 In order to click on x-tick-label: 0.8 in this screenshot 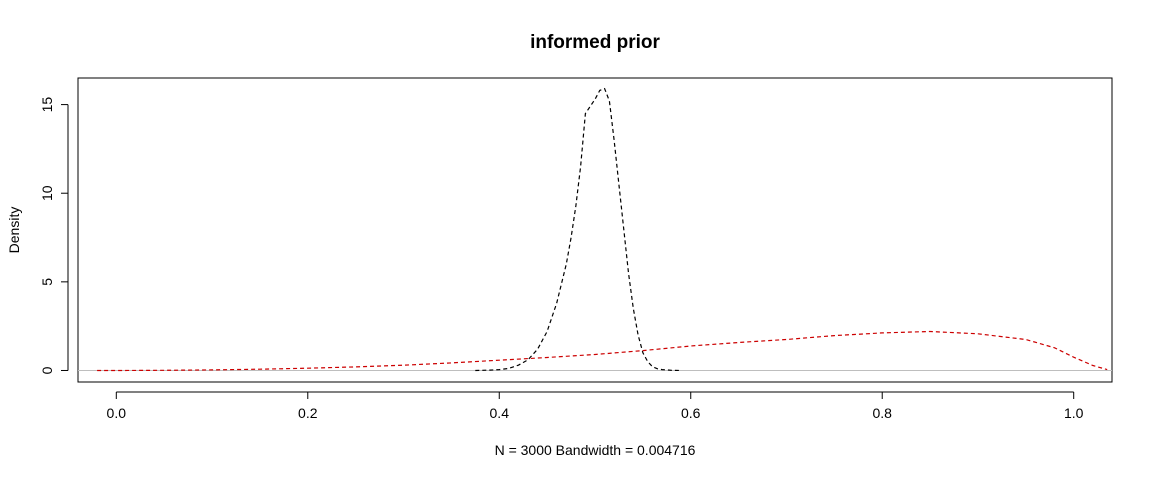, I will do `click(882, 413)`.